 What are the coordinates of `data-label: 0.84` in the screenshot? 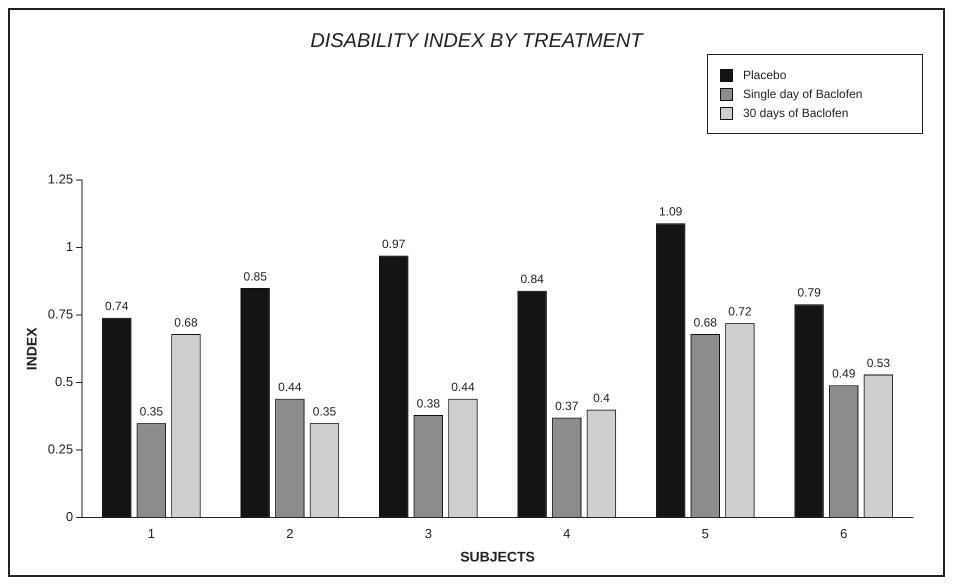 It's located at (532, 279).